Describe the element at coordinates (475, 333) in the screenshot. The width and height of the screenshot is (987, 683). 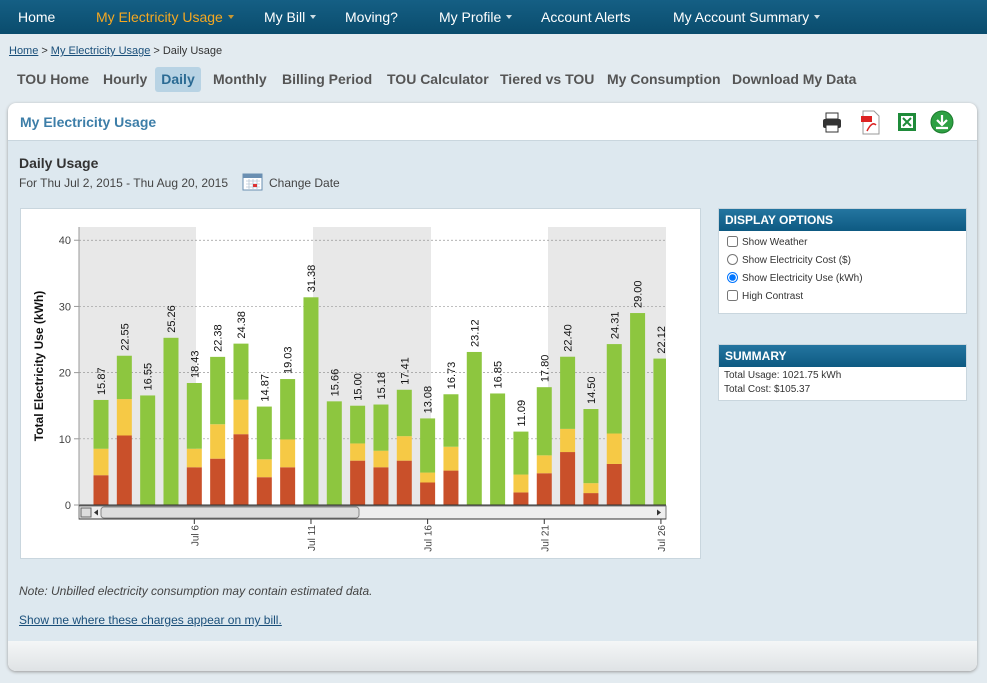
I see `value-label: 23.12` at that location.